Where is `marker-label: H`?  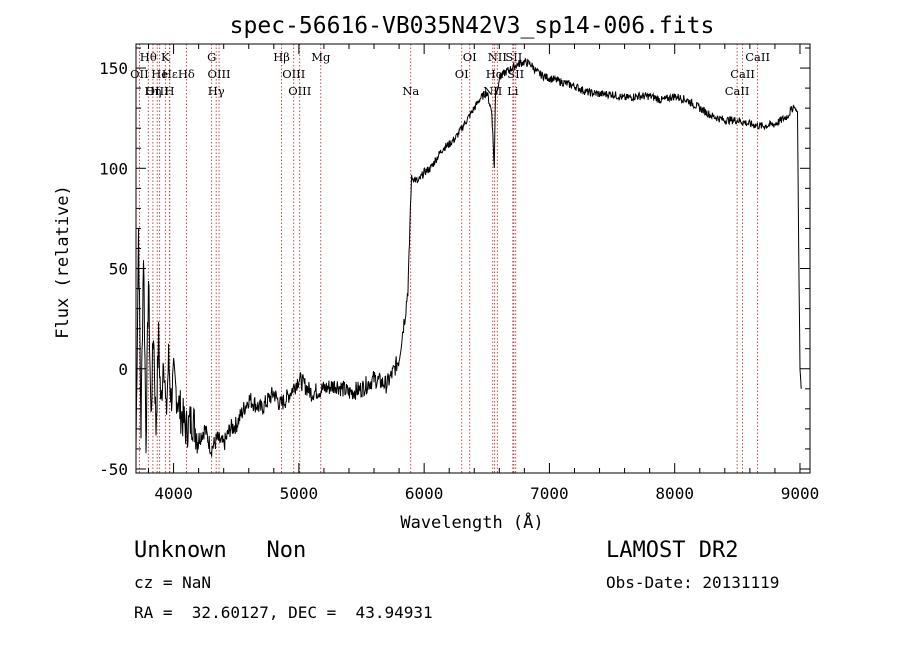
marker-label: H is located at coordinates (170, 91).